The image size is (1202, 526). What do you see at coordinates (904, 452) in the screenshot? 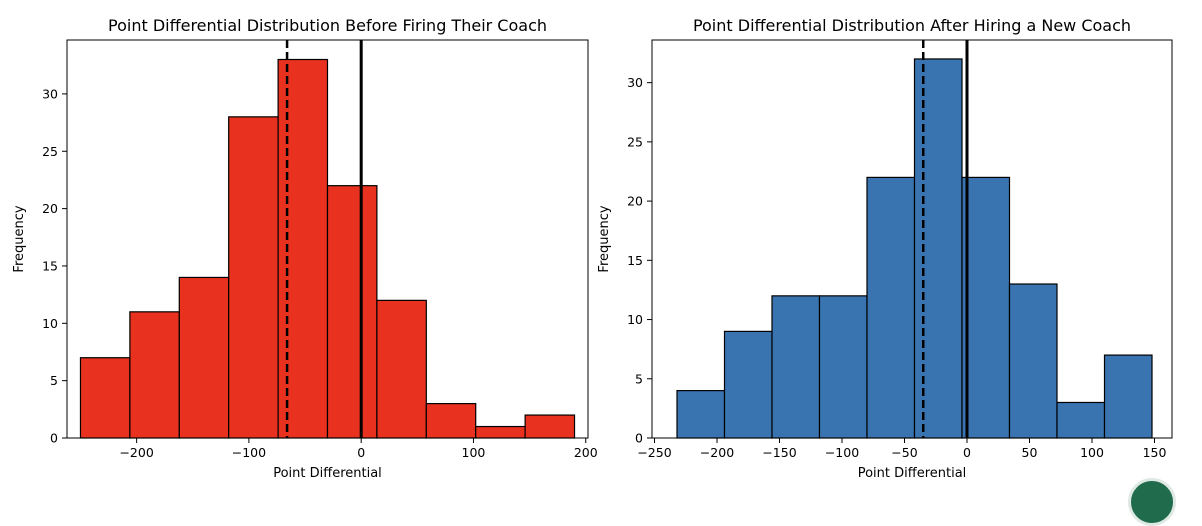
I see `x-tick-label: −50` at bounding box center [904, 452].